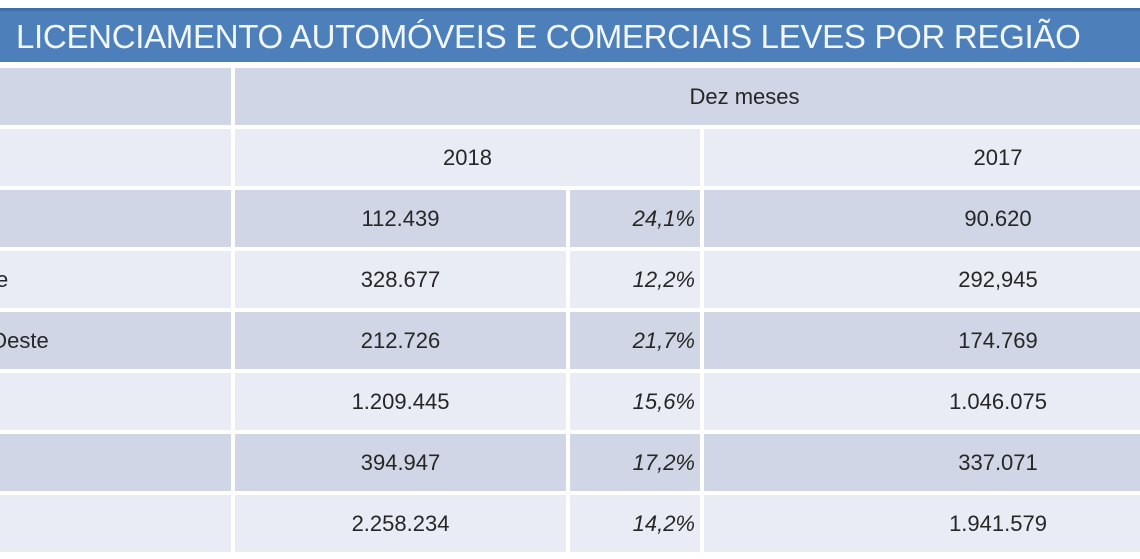  I want to click on table-header-period-row: Dez meses, so click(570, 96).